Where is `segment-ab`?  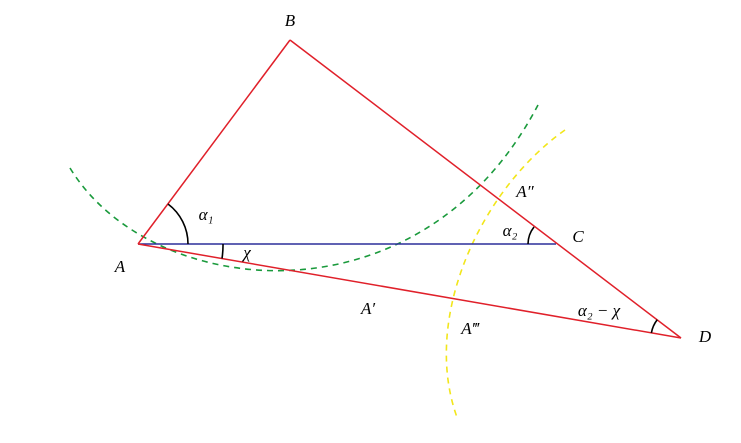 segment-ab is located at coordinates (214, 142).